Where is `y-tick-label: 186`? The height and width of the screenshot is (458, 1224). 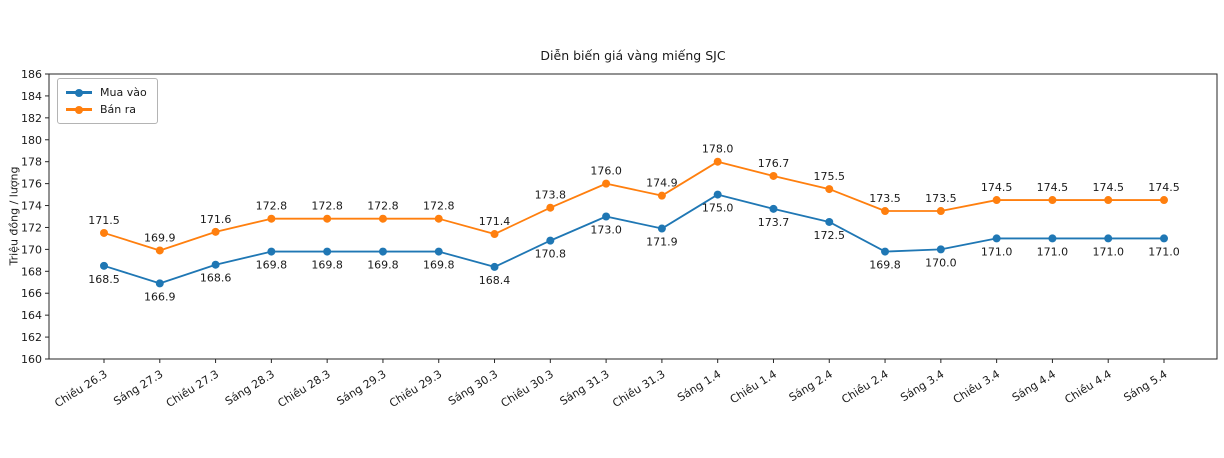
y-tick-label: 186 is located at coordinates (31, 74).